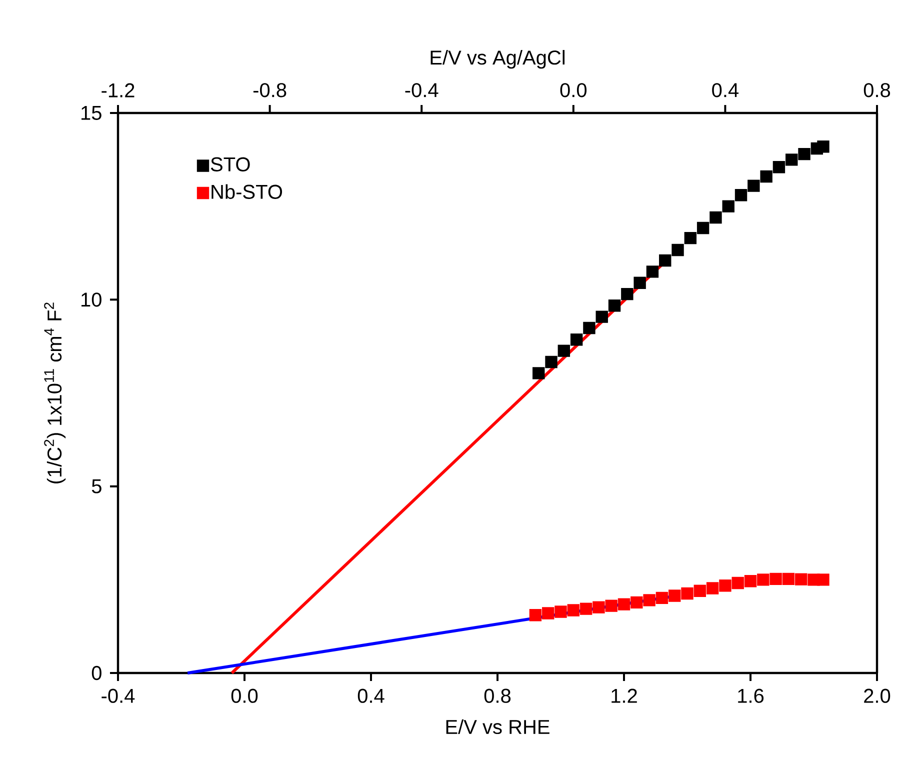  What do you see at coordinates (55, 393) in the screenshot?
I see `y-axis-title: (1/C$^{2}$) 1x10$^{11}$ cm$^{4}$ F$^{2}$` at bounding box center [55, 393].